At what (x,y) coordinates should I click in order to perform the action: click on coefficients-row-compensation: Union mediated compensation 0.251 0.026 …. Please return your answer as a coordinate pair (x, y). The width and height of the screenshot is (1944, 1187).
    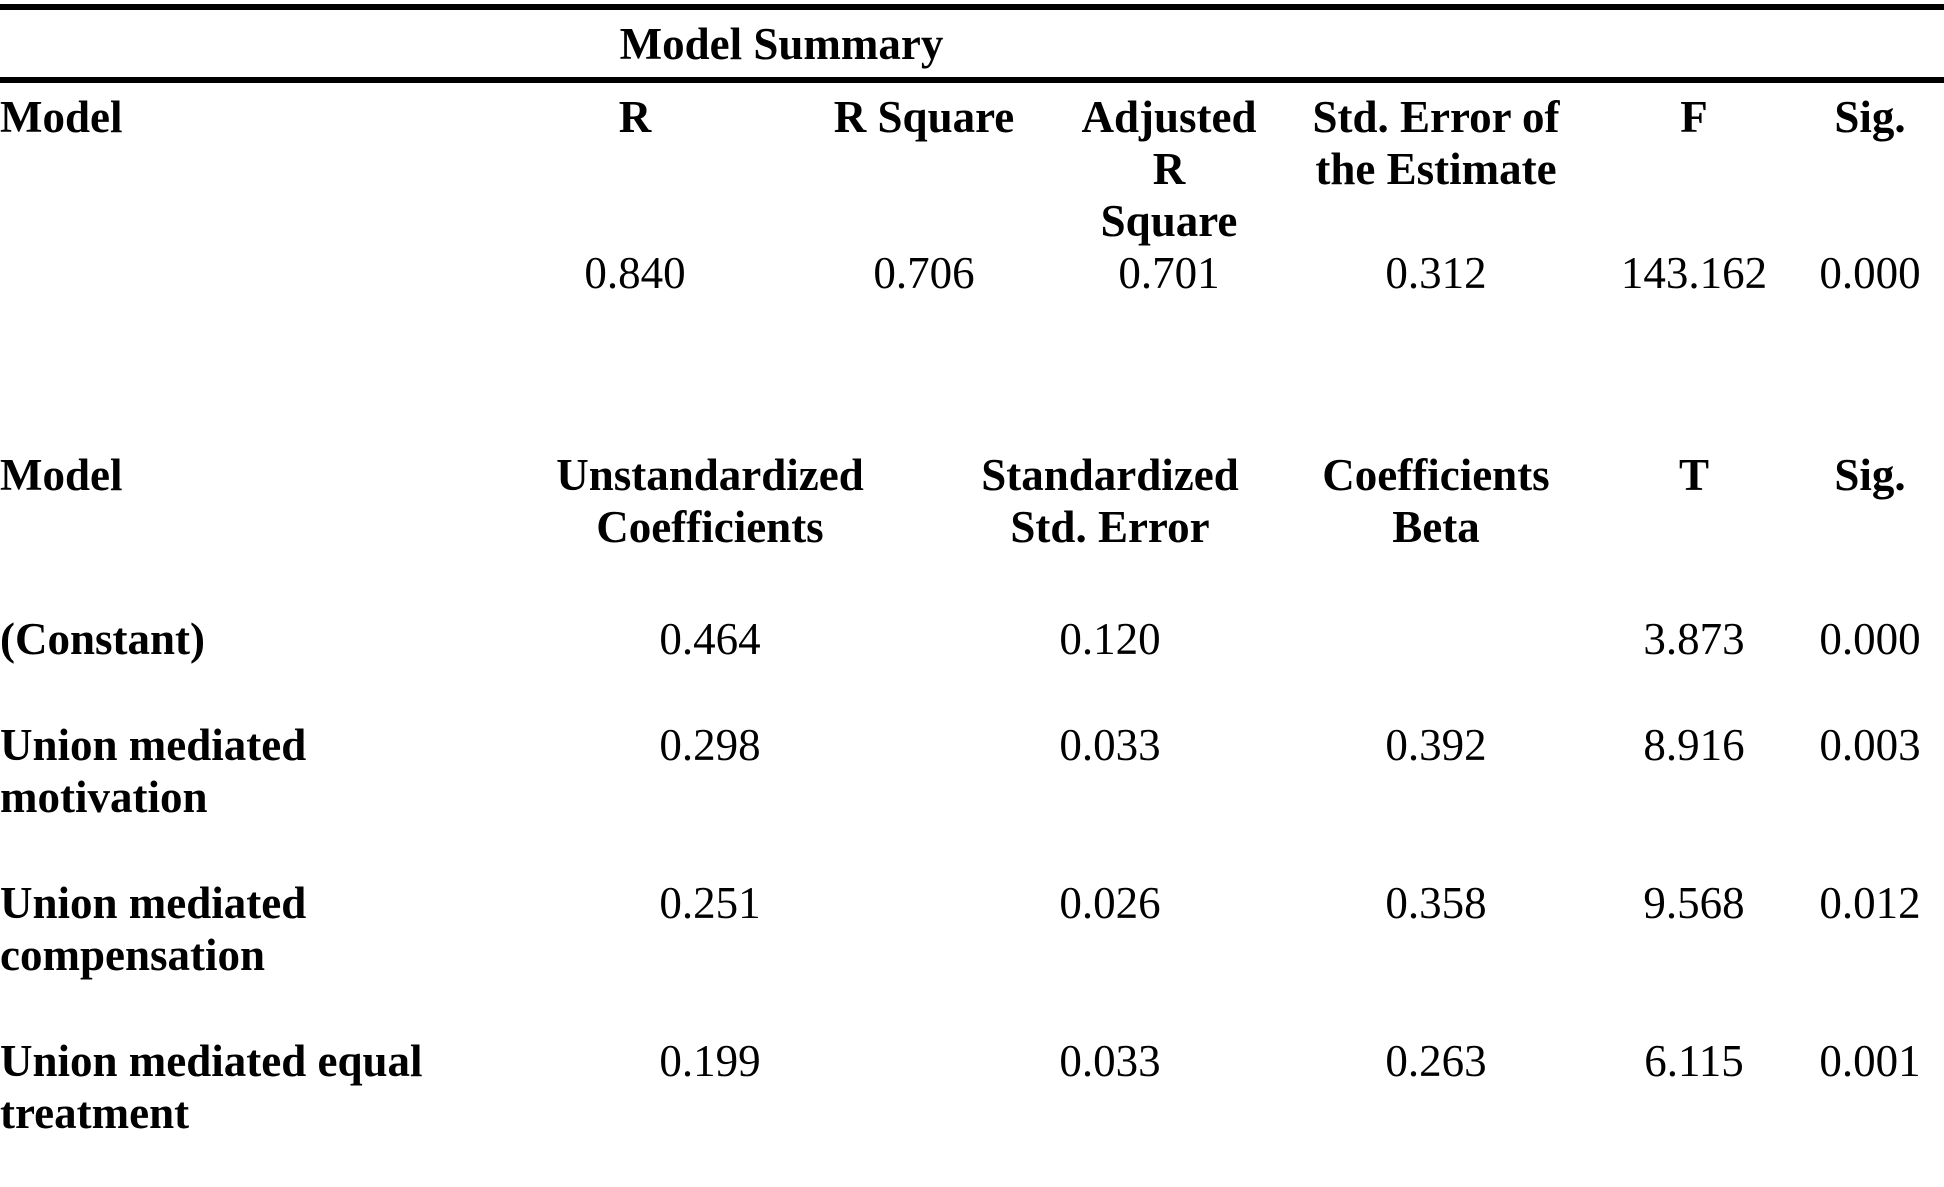
    Looking at the image, I should click on (972, 929).